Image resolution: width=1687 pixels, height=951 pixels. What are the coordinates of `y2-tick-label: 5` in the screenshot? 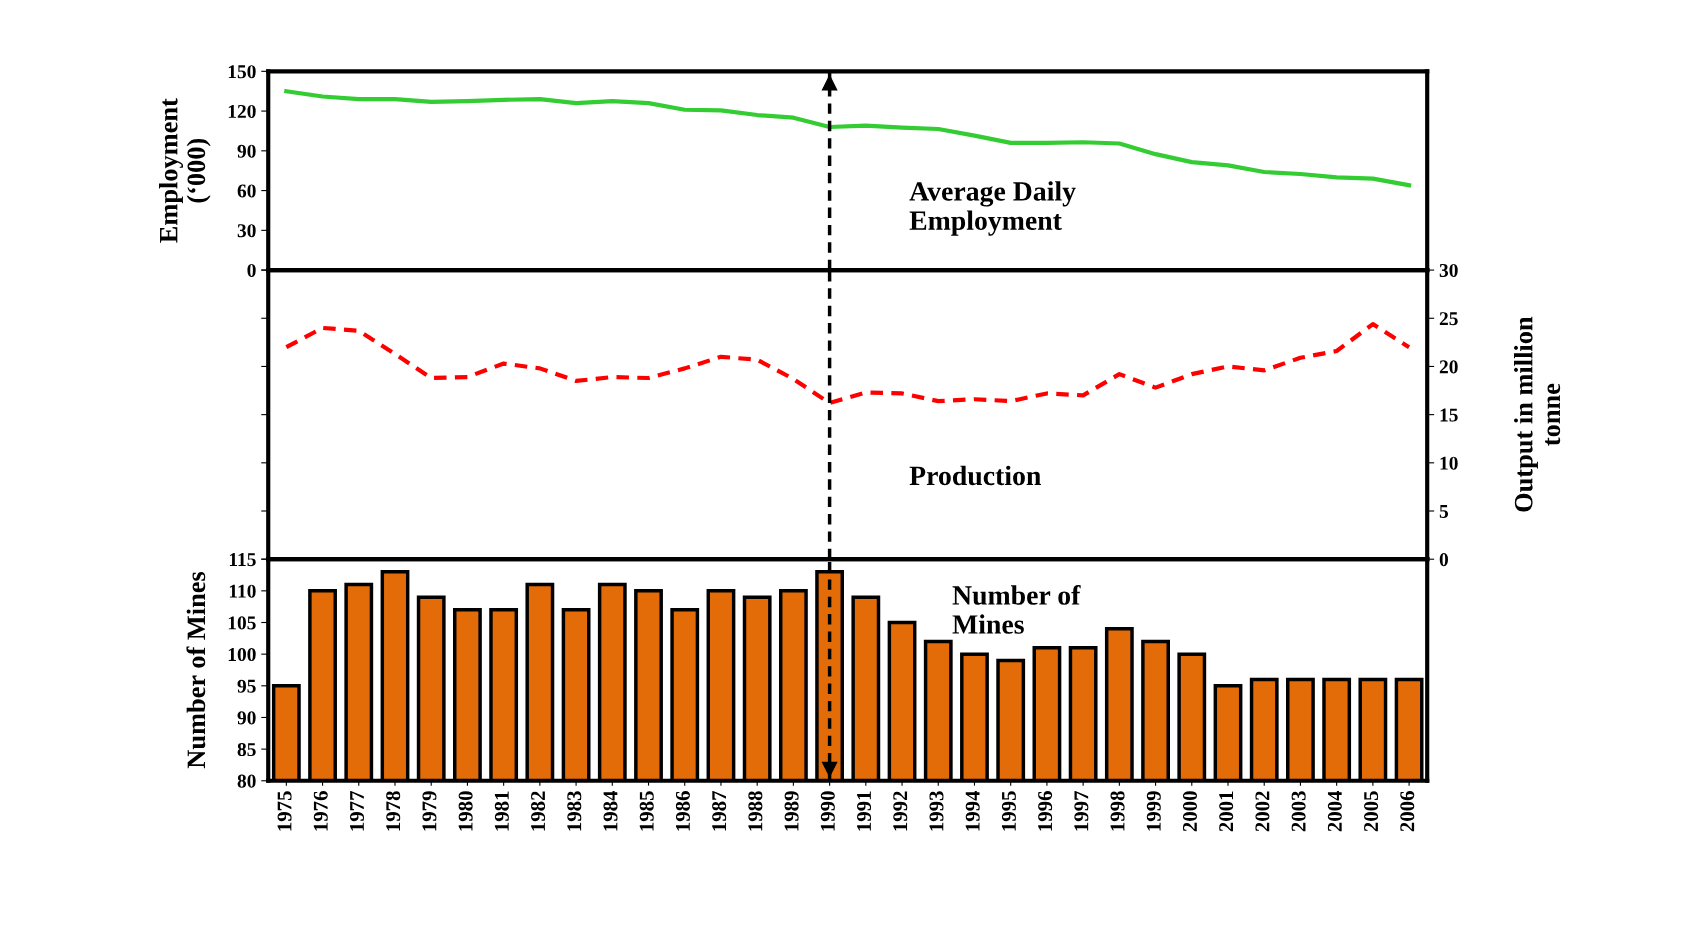 It's located at (1444, 511).